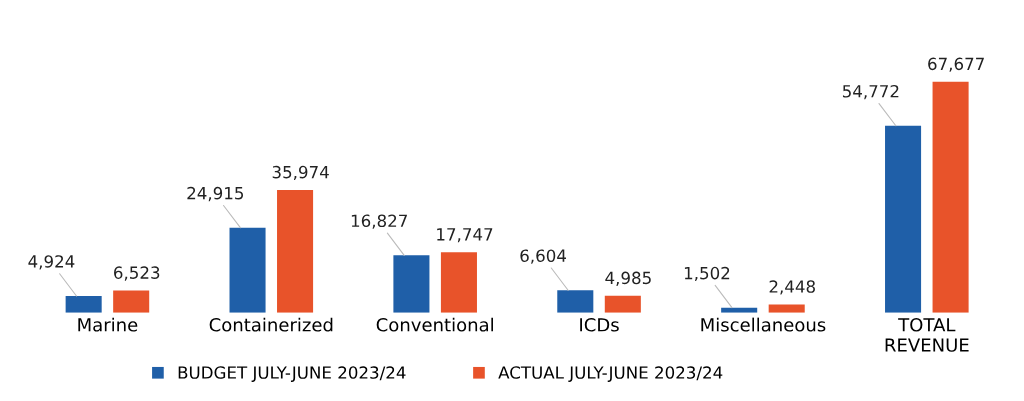 This screenshot has height=401, width=1024. I want to click on legend-label: BUDGET JULY-JUNE 2023/24, so click(292, 374).